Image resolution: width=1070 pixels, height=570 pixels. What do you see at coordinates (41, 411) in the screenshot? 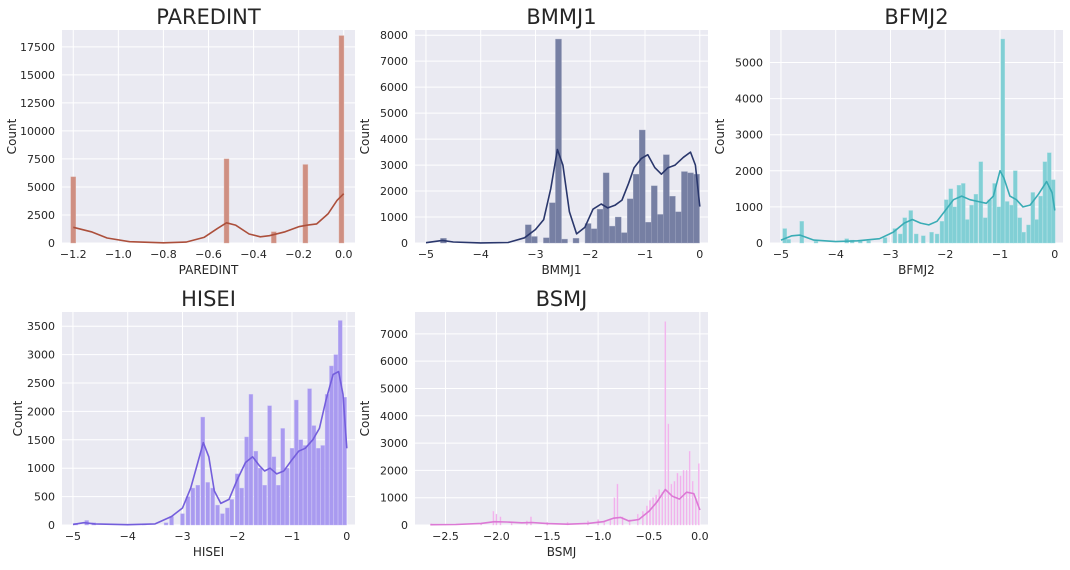
I see `y-tick-label: 2000` at bounding box center [41, 411].